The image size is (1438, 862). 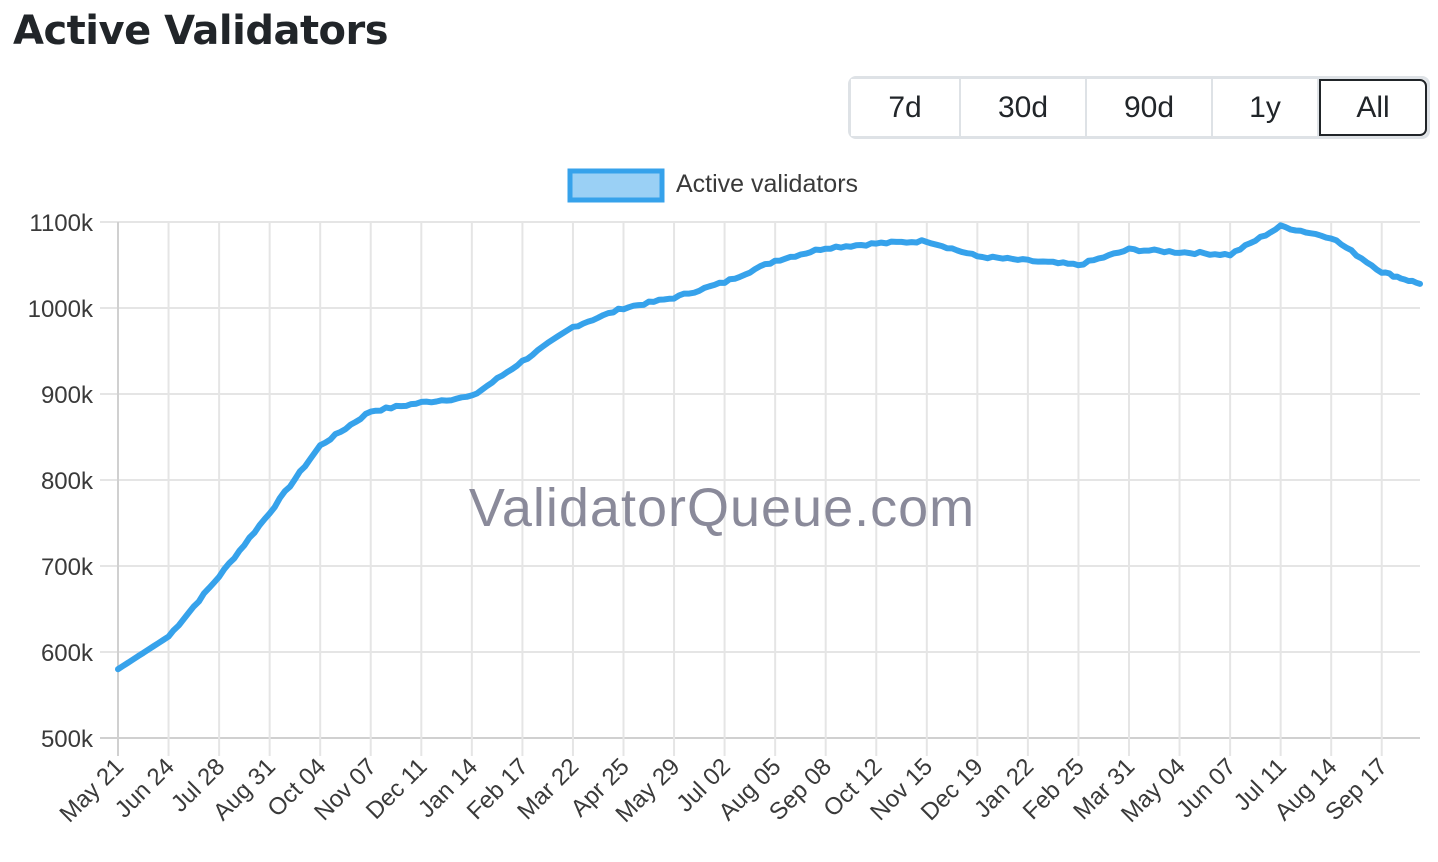 I want to click on time-range-selector: 7d 30d 90d 1y All, so click(x=1139, y=107).